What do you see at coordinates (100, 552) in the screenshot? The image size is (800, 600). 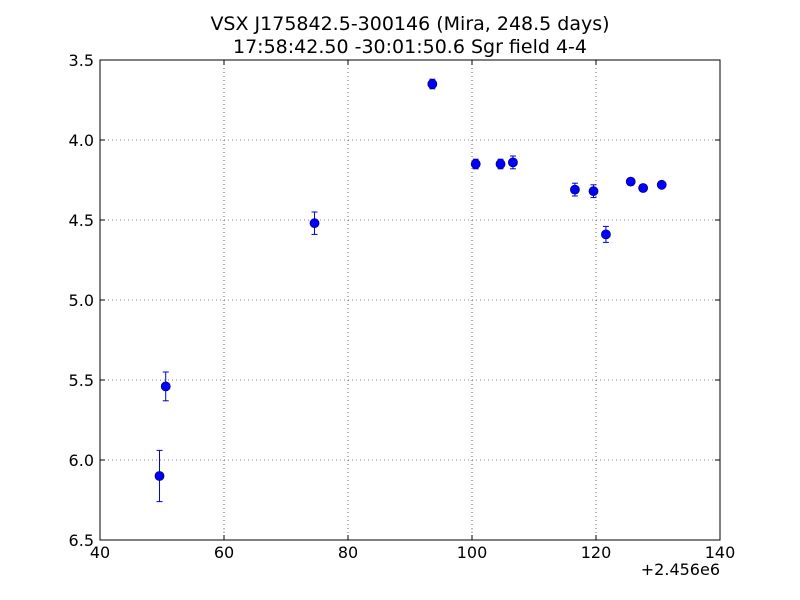 I see `x-tick-label: 40` at bounding box center [100, 552].